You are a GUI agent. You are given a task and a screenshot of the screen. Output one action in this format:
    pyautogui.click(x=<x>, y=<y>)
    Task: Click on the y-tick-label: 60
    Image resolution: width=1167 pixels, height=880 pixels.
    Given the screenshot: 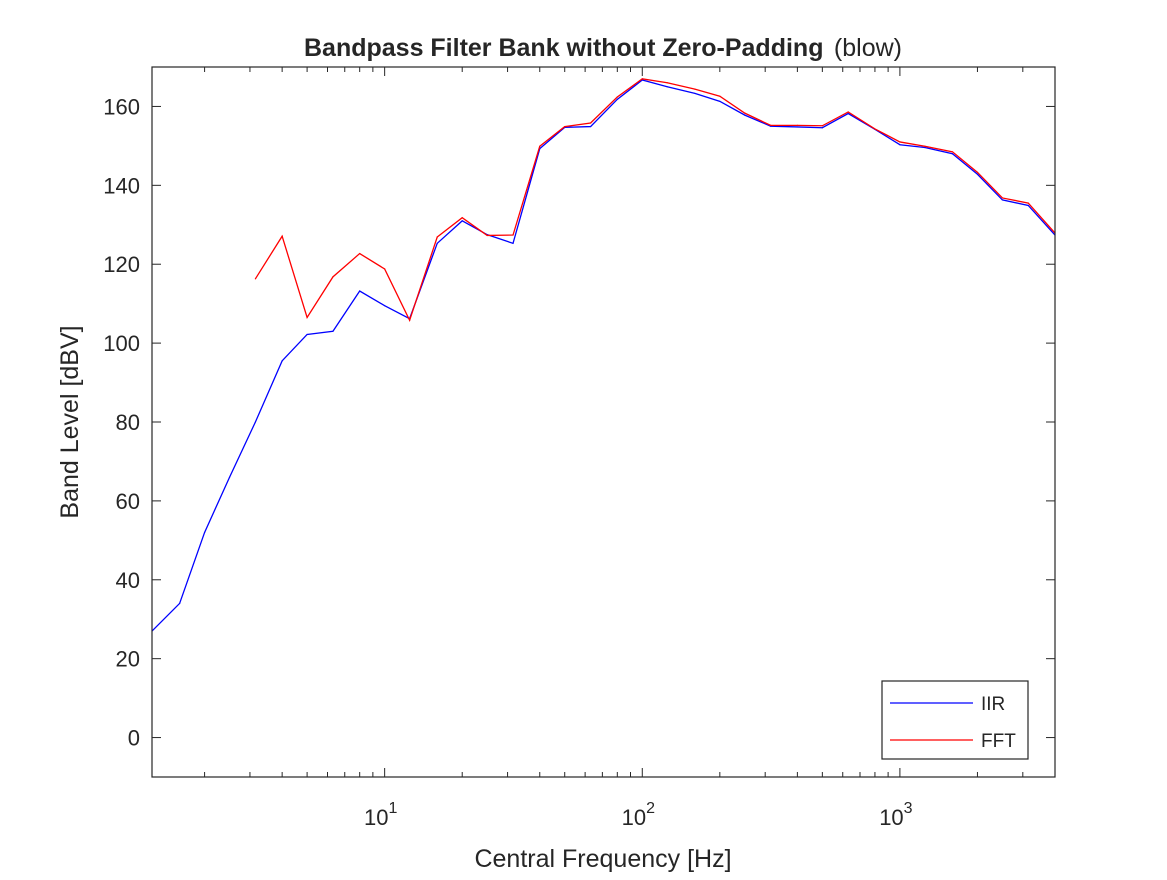 What is the action you would take?
    pyautogui.click(x=128, y=501)
    